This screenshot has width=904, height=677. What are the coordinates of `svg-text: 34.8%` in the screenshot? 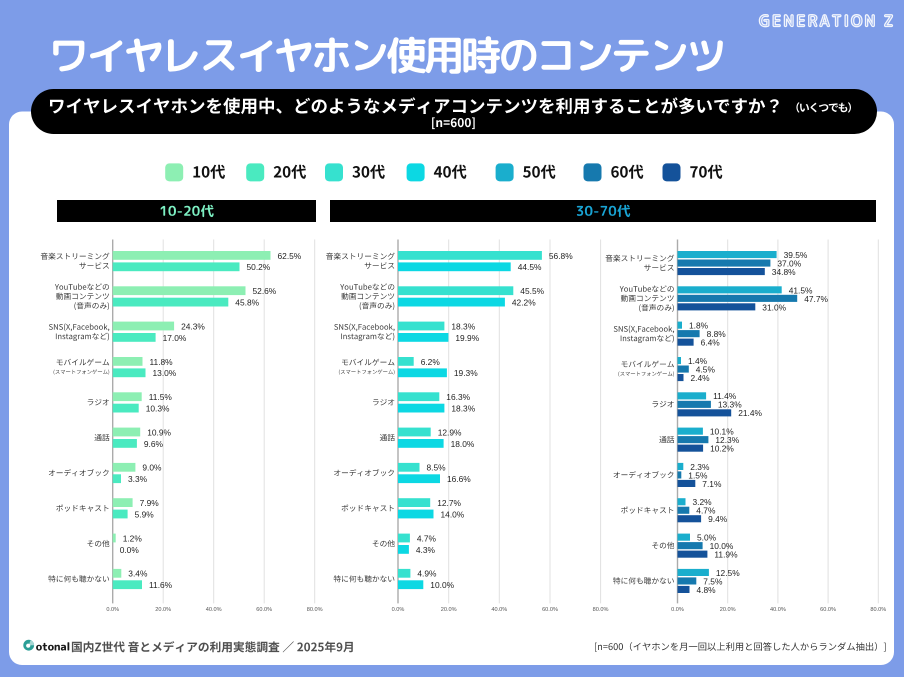 It's located at (784, 272).